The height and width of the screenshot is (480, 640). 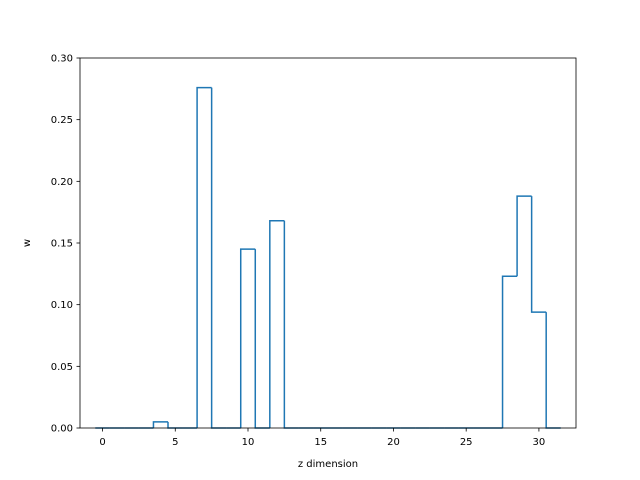 I want to click on x-tick-label: 25, so click(x=466, y=442).